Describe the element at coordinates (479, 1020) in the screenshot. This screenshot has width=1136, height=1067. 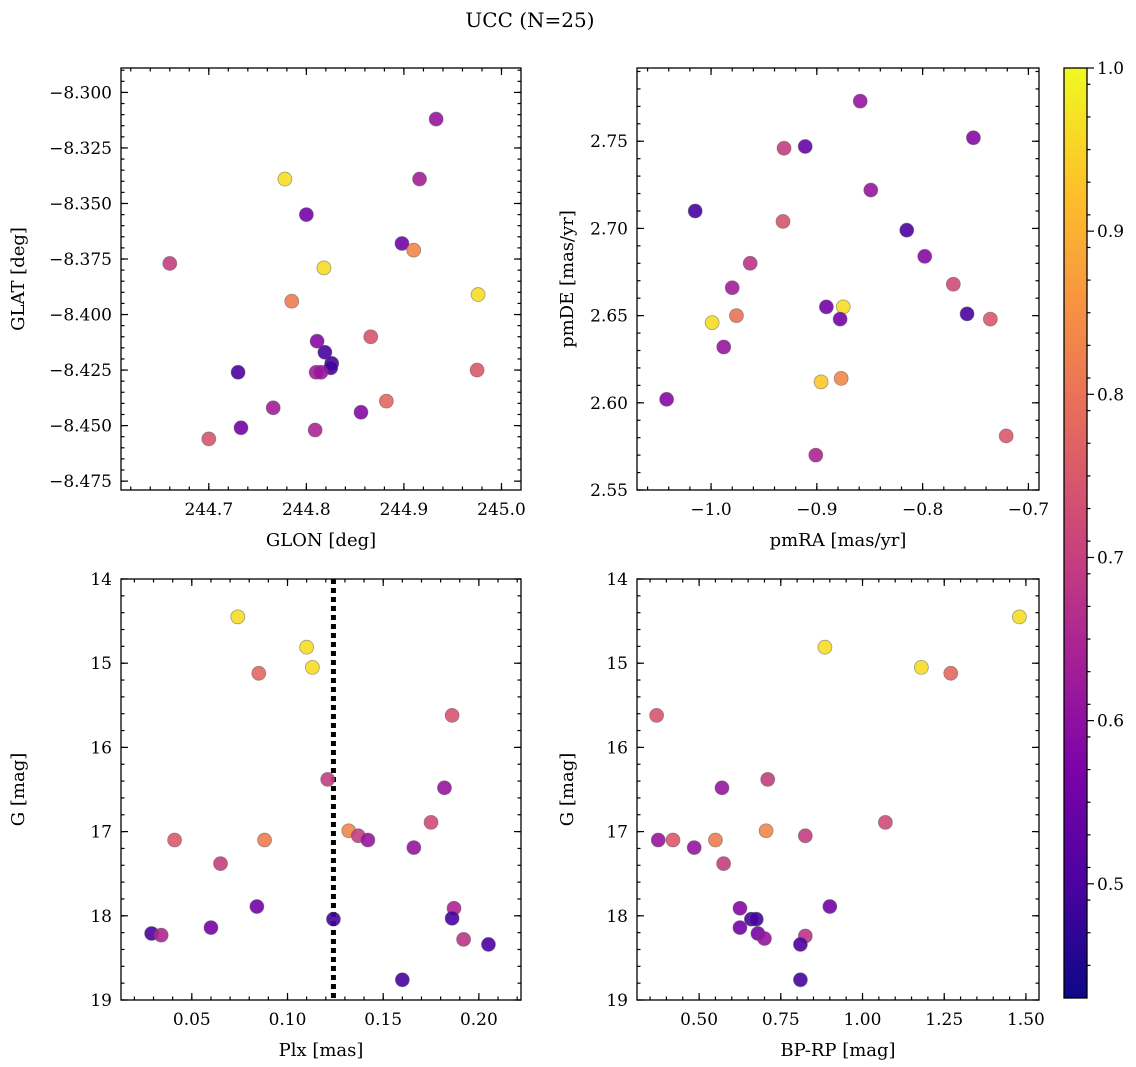
I see `x-tick-label: 0.20` at that location.